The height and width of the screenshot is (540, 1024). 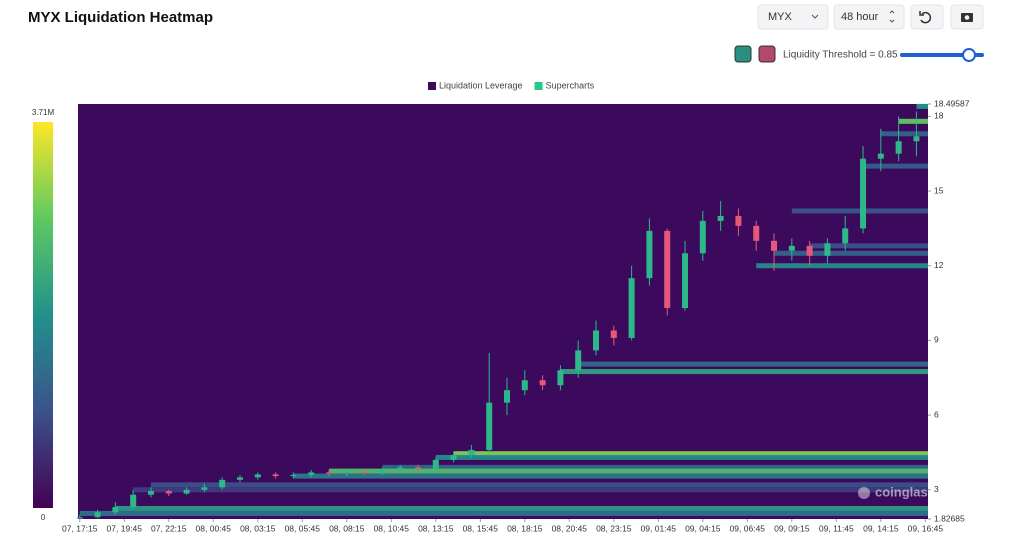 What do you see at coordinates (860, 17) in the screenshot?
I see `select-text: 48 hour` at bounding box center [860, 17].